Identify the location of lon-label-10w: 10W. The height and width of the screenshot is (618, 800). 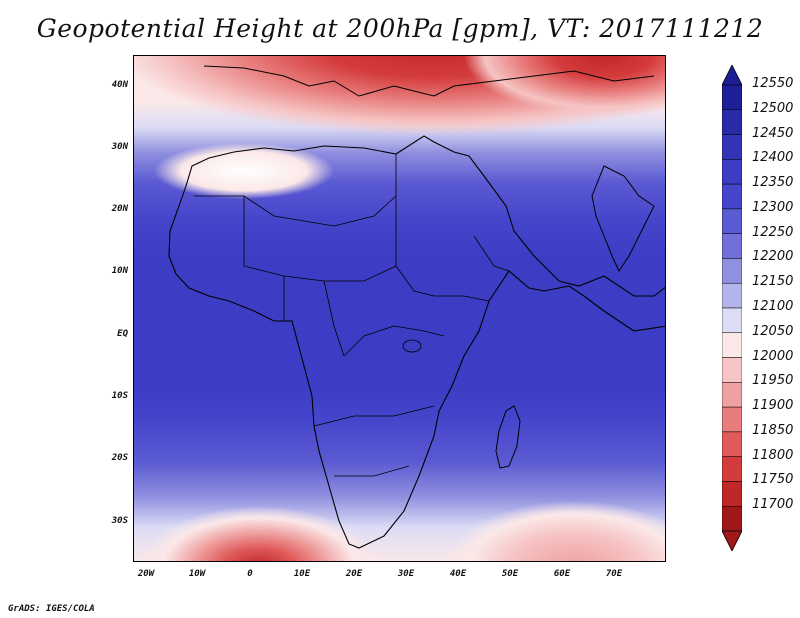
(197, 574).